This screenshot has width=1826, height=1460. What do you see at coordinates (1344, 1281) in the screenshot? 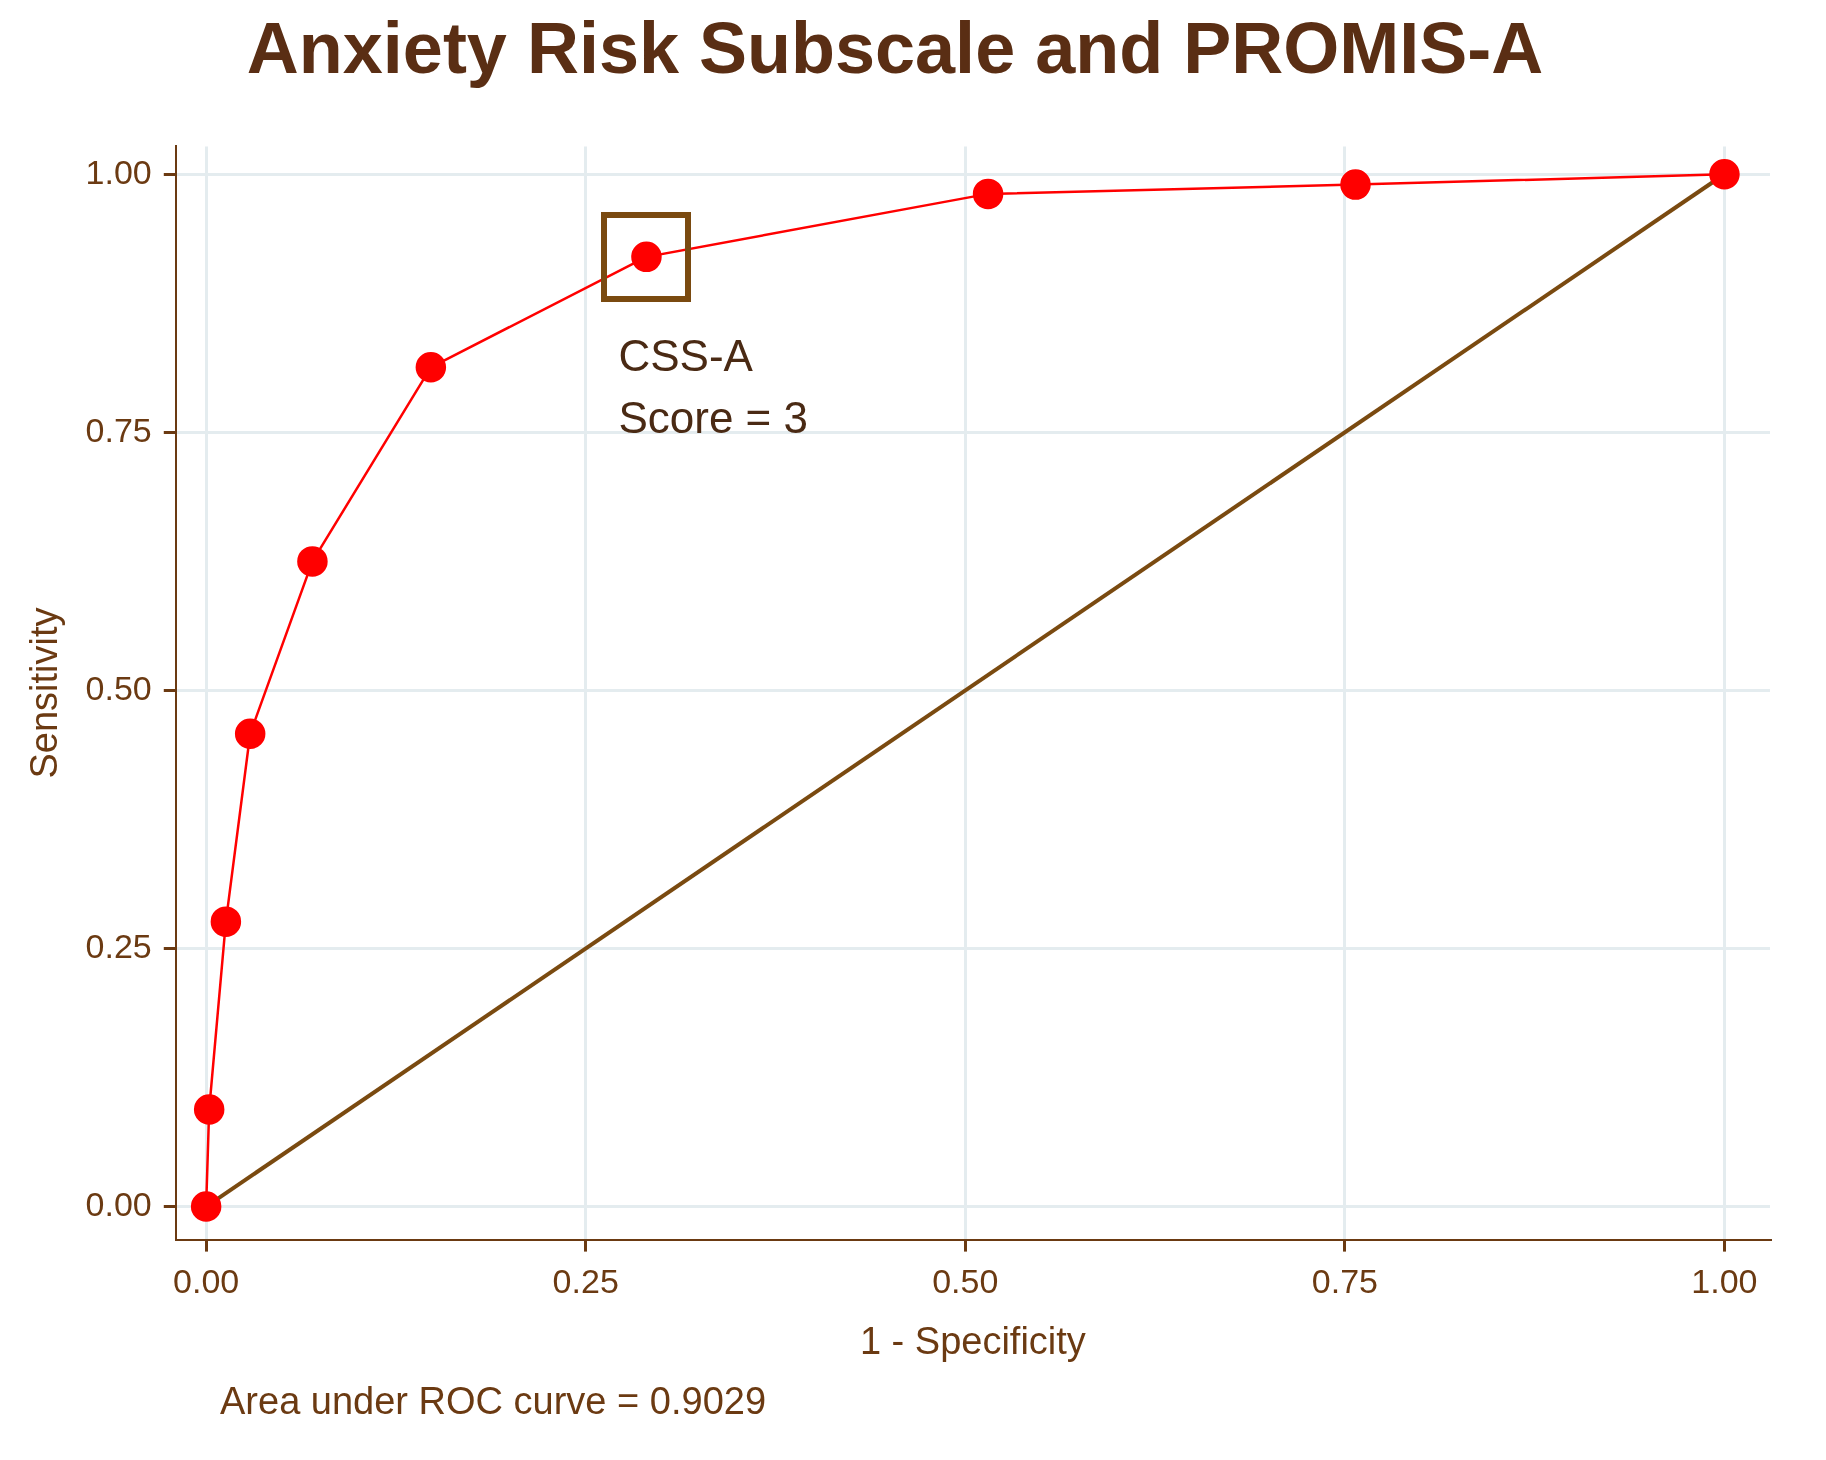
I see `x-tick-label: 0.75` at bounding box center [1344, 1281].